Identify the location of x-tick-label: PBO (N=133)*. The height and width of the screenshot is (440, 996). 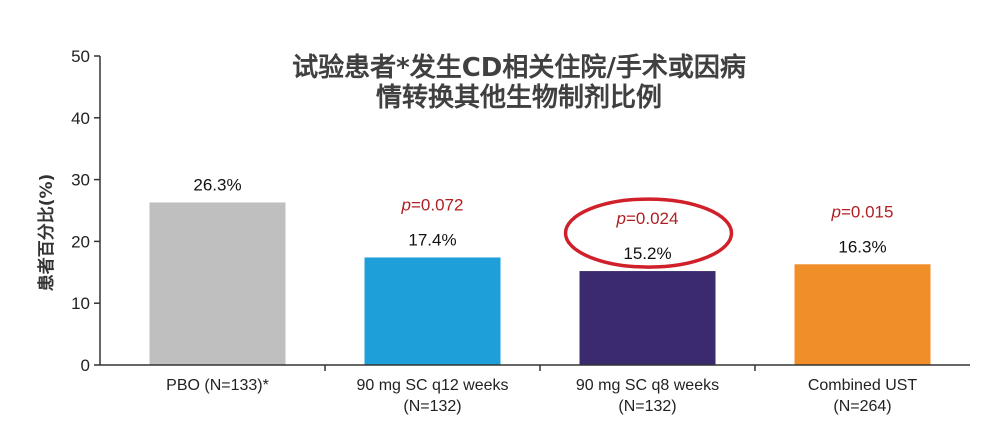
(217, 385).